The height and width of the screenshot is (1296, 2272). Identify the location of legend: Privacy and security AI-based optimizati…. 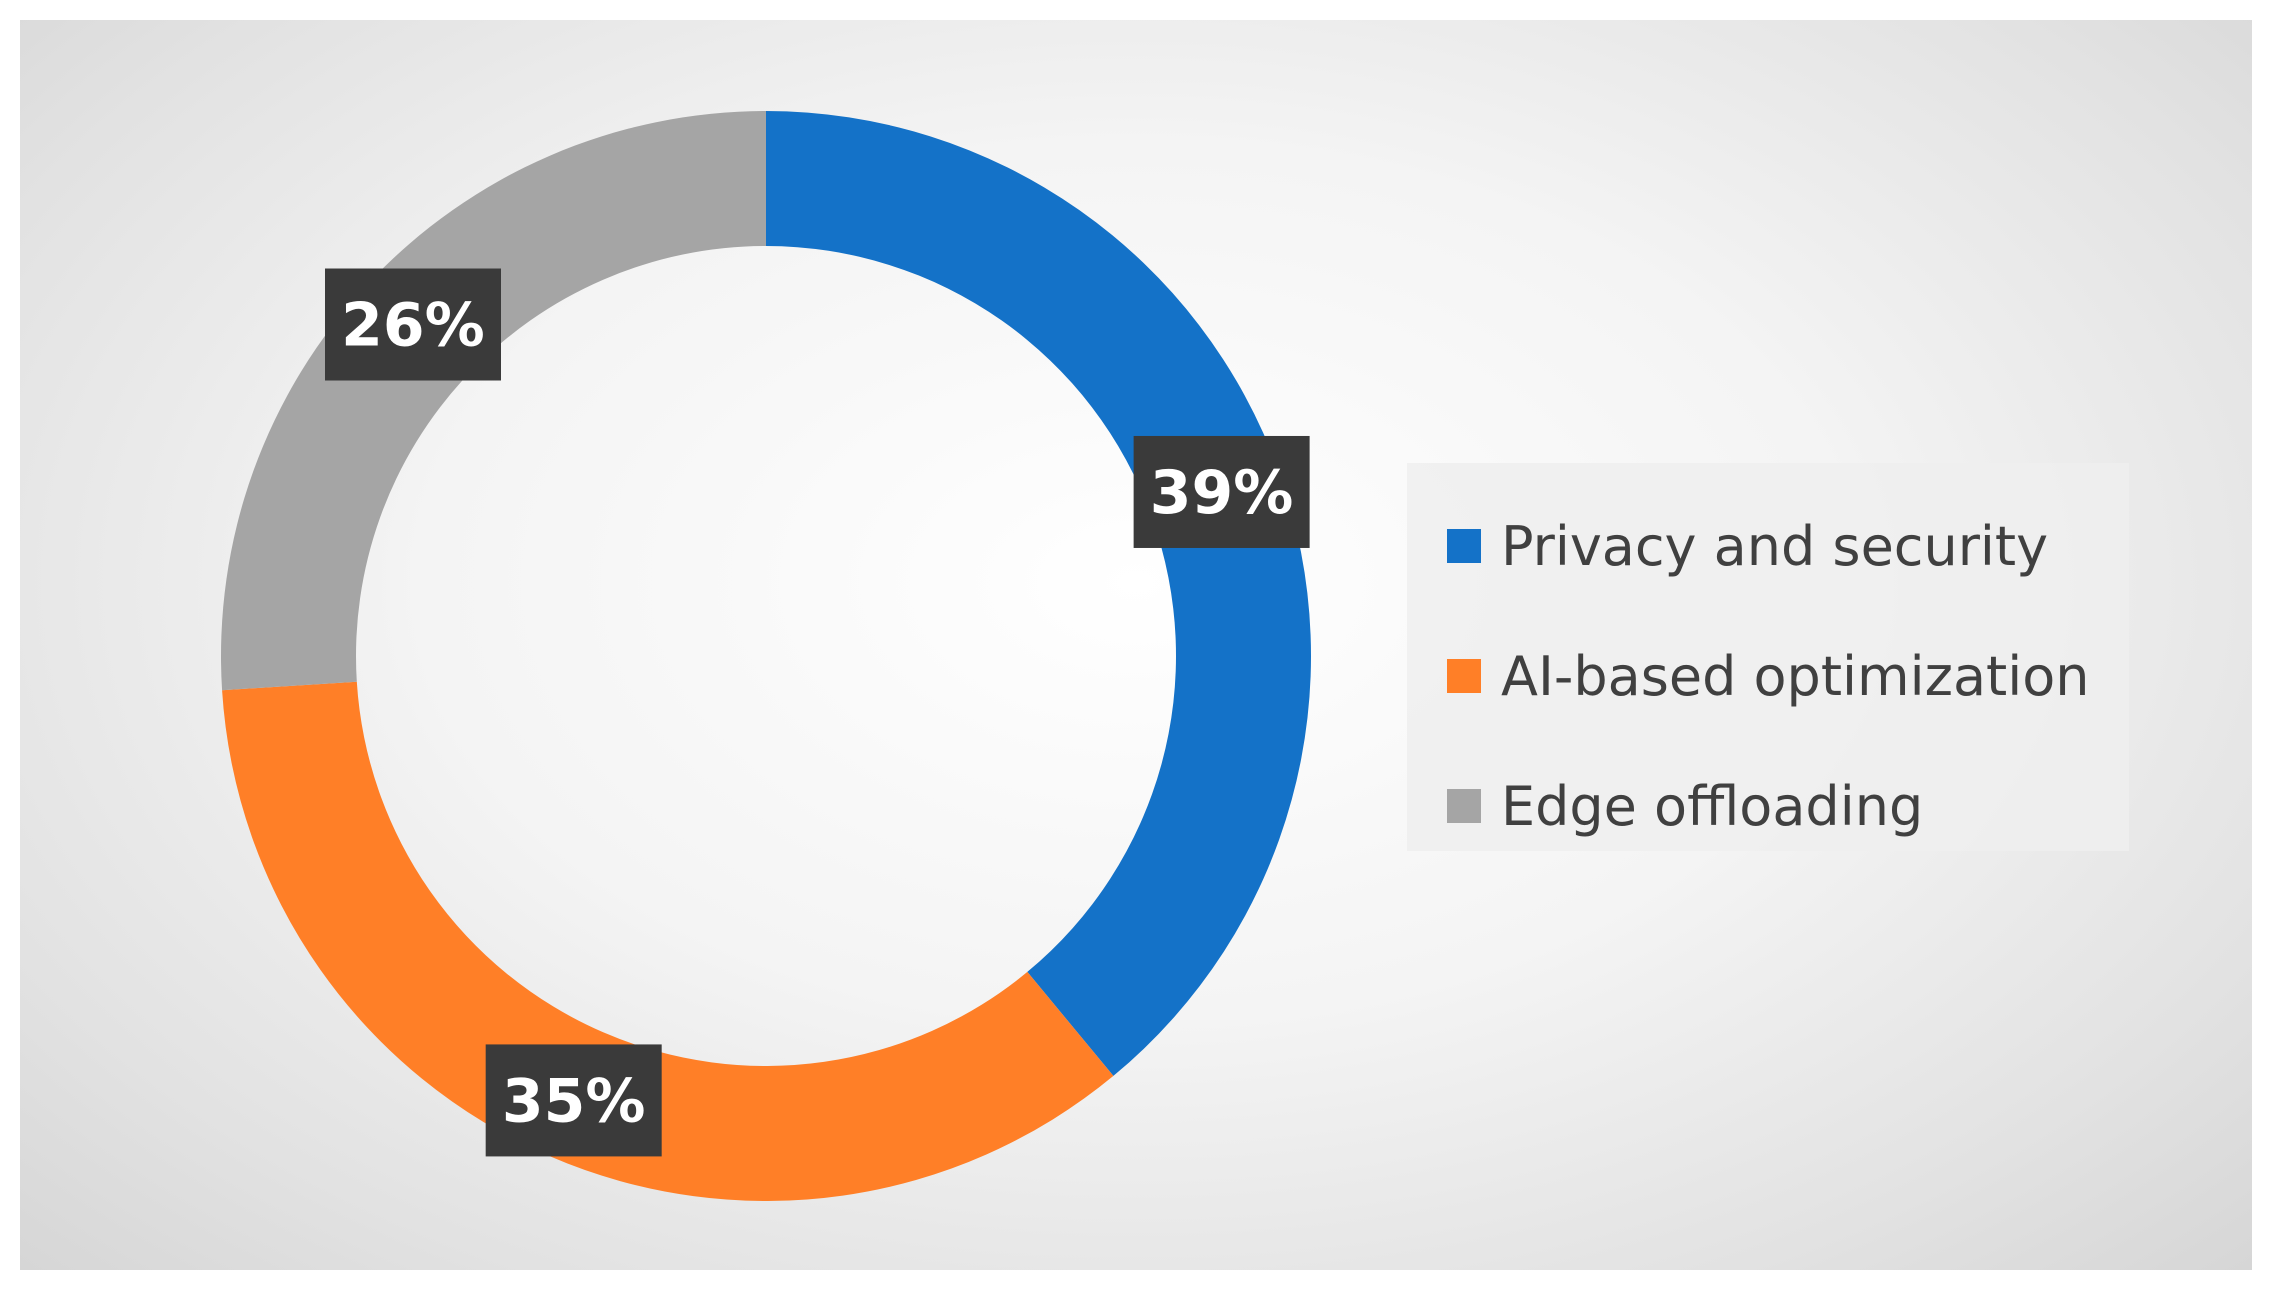
(1768, 657).